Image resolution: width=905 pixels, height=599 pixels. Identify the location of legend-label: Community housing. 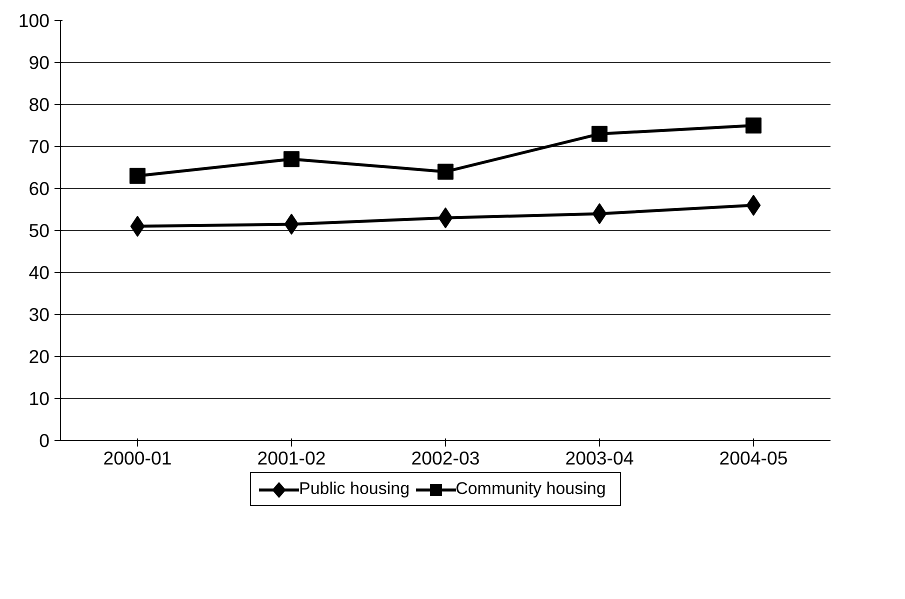
(531, 488).